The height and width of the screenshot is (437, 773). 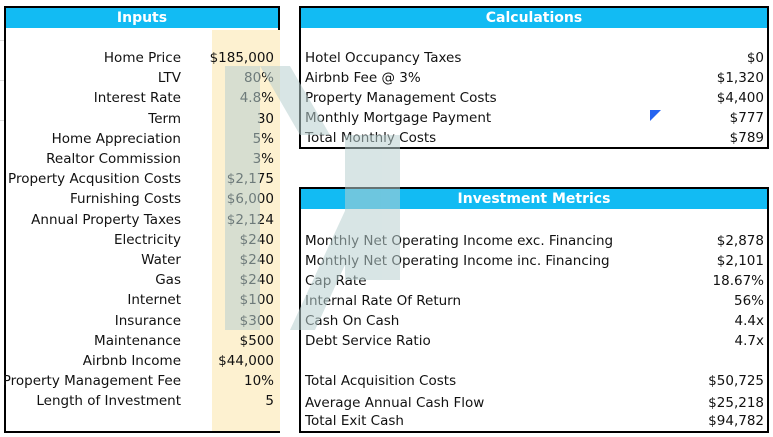 I want to click on row-value: $44,000, so click(x=246, y=361).